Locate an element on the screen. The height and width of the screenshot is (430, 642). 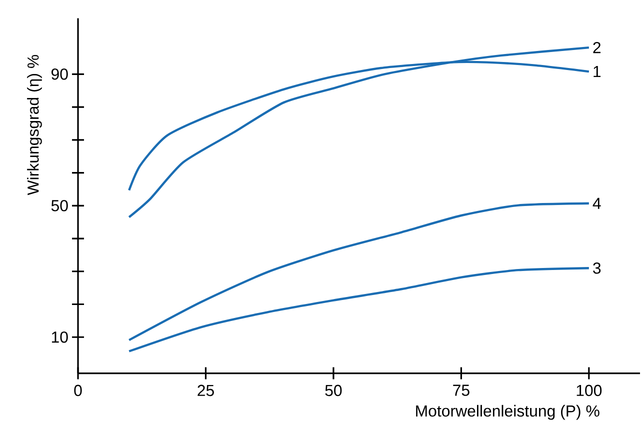
series-label: 2 is located at coordinates (597, 48).